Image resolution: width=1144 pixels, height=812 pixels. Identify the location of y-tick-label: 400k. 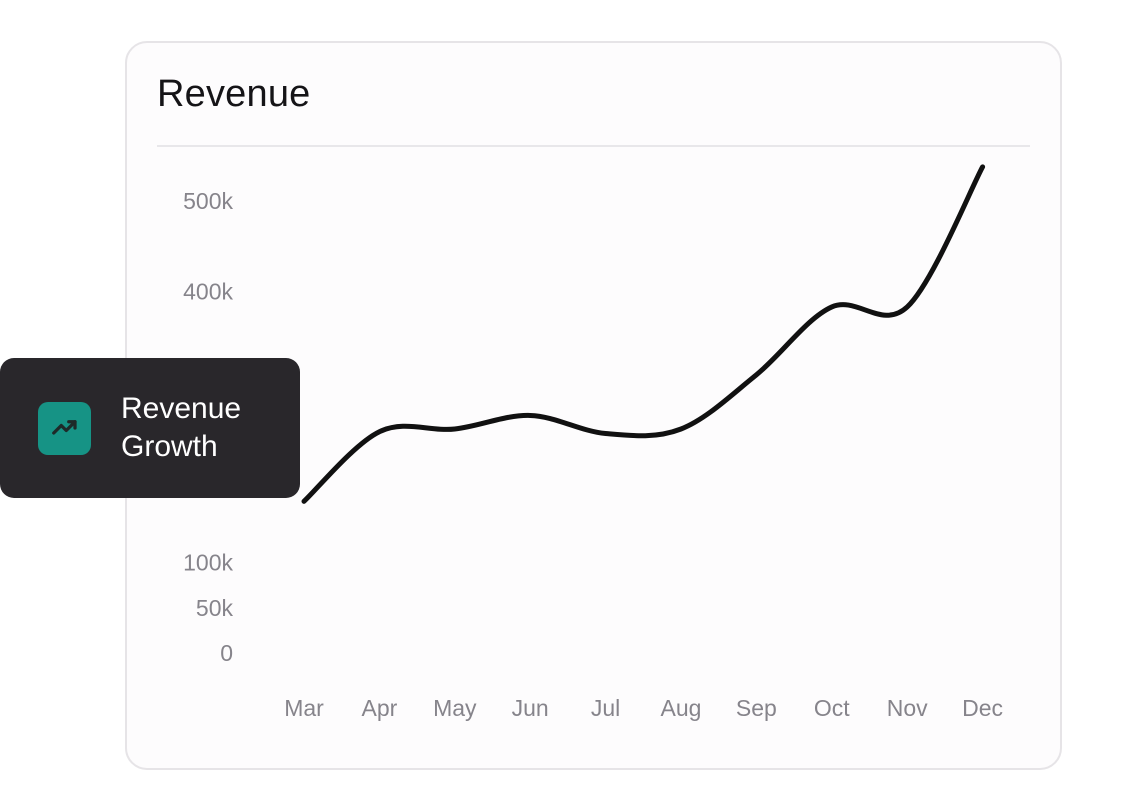
(208, 291).